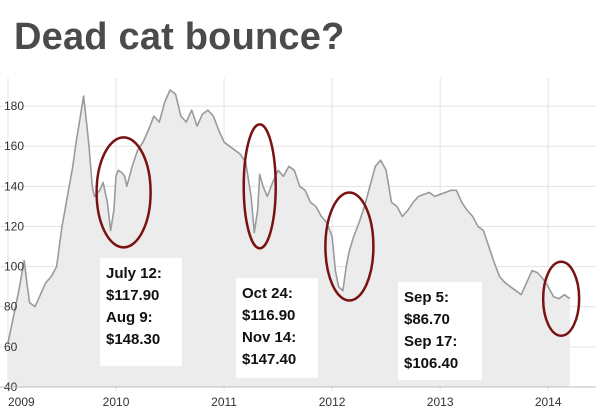  I want to click on annotation-line: Nov 14:, so click(269, 337).